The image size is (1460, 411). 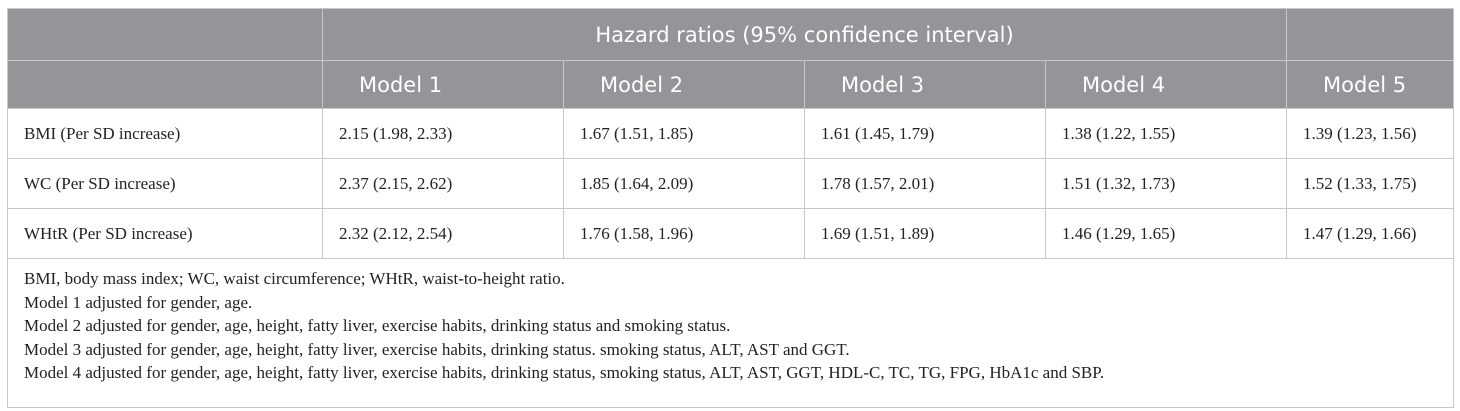 I want to click on column-header: Model 2, so click(x=684, y=84).